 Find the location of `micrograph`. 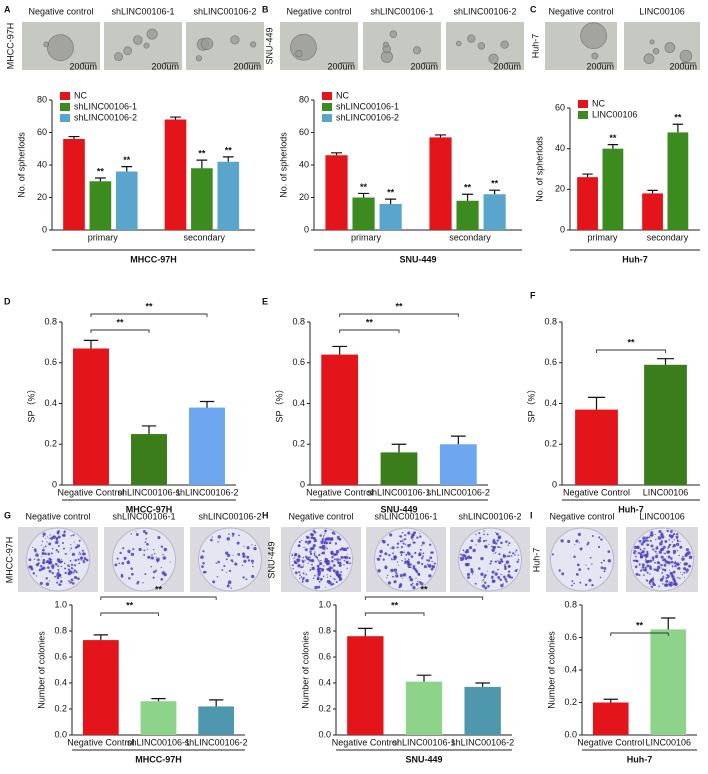

micrograph is located at coordinates (321, 559).